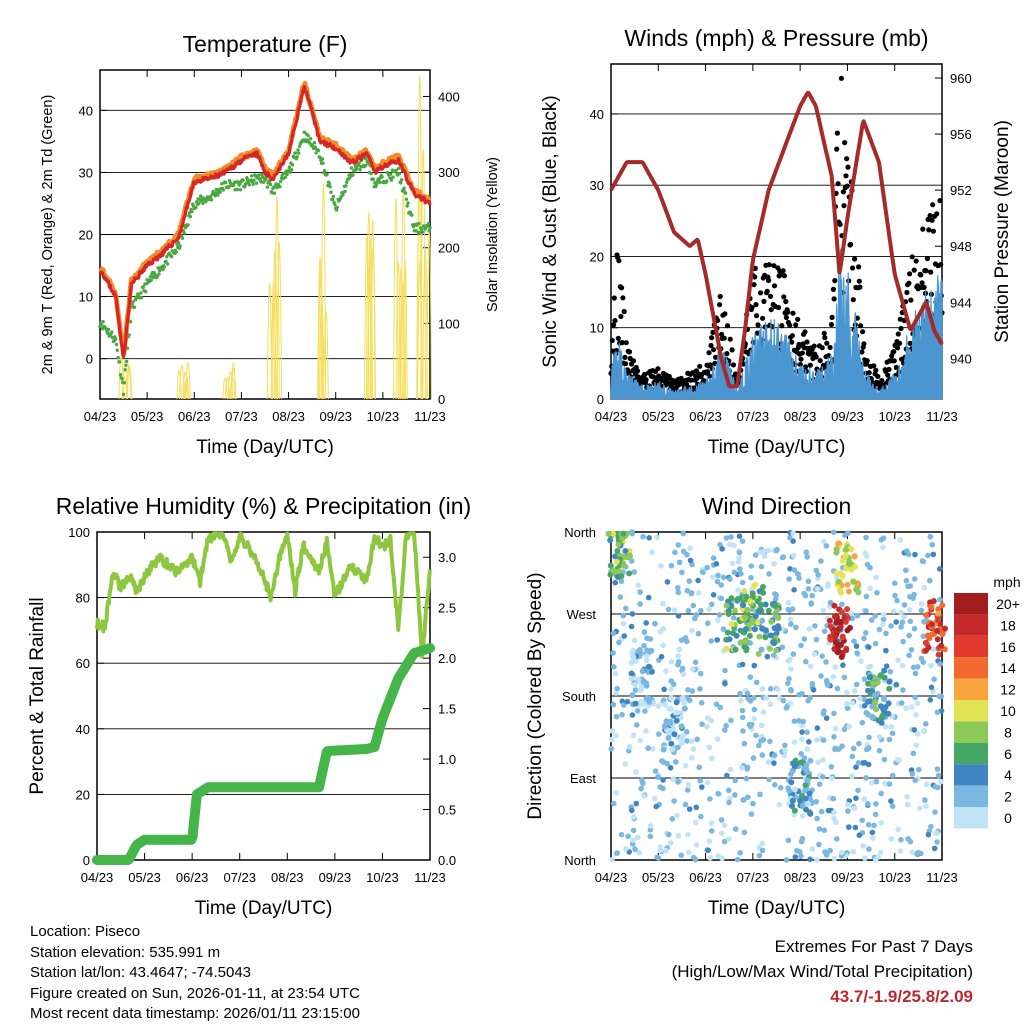  Describe the element at coordinates (264, 908) in the screenshot. I see `x-axis-title: Time (Day/UTC)` at that location.